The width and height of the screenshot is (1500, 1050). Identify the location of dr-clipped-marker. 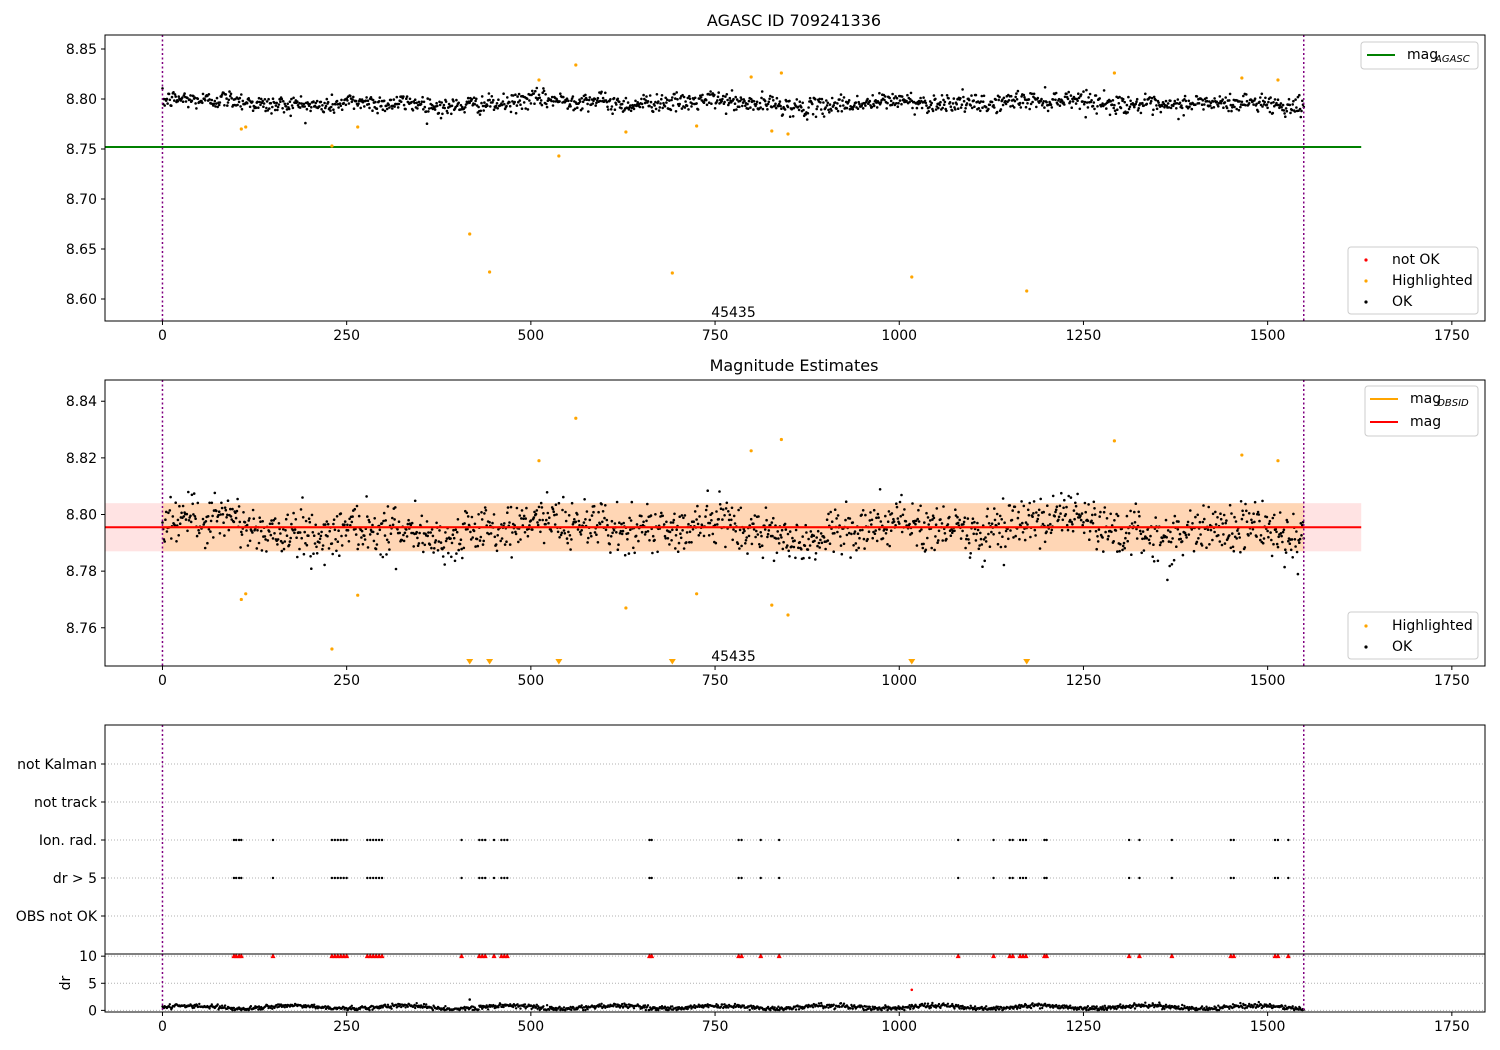
(382, 956).